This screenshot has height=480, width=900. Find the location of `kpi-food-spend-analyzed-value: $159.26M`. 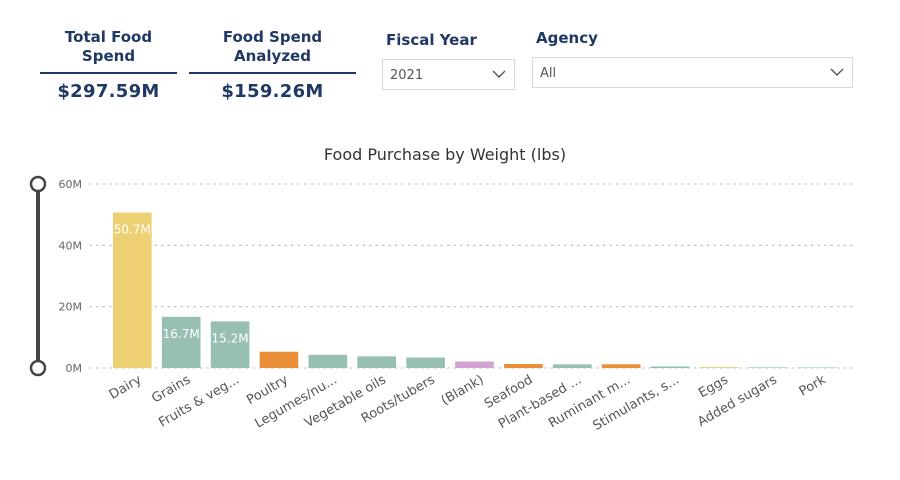

kpi-food-spend-analyzed-value: $159.26M is located at coordinates (272, 91).